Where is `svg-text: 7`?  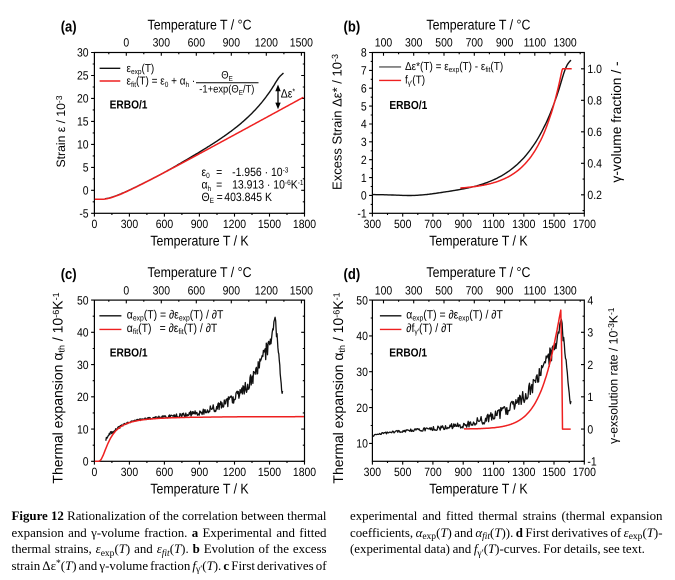 svg-text: 7 is located at coordinates (364, 71).